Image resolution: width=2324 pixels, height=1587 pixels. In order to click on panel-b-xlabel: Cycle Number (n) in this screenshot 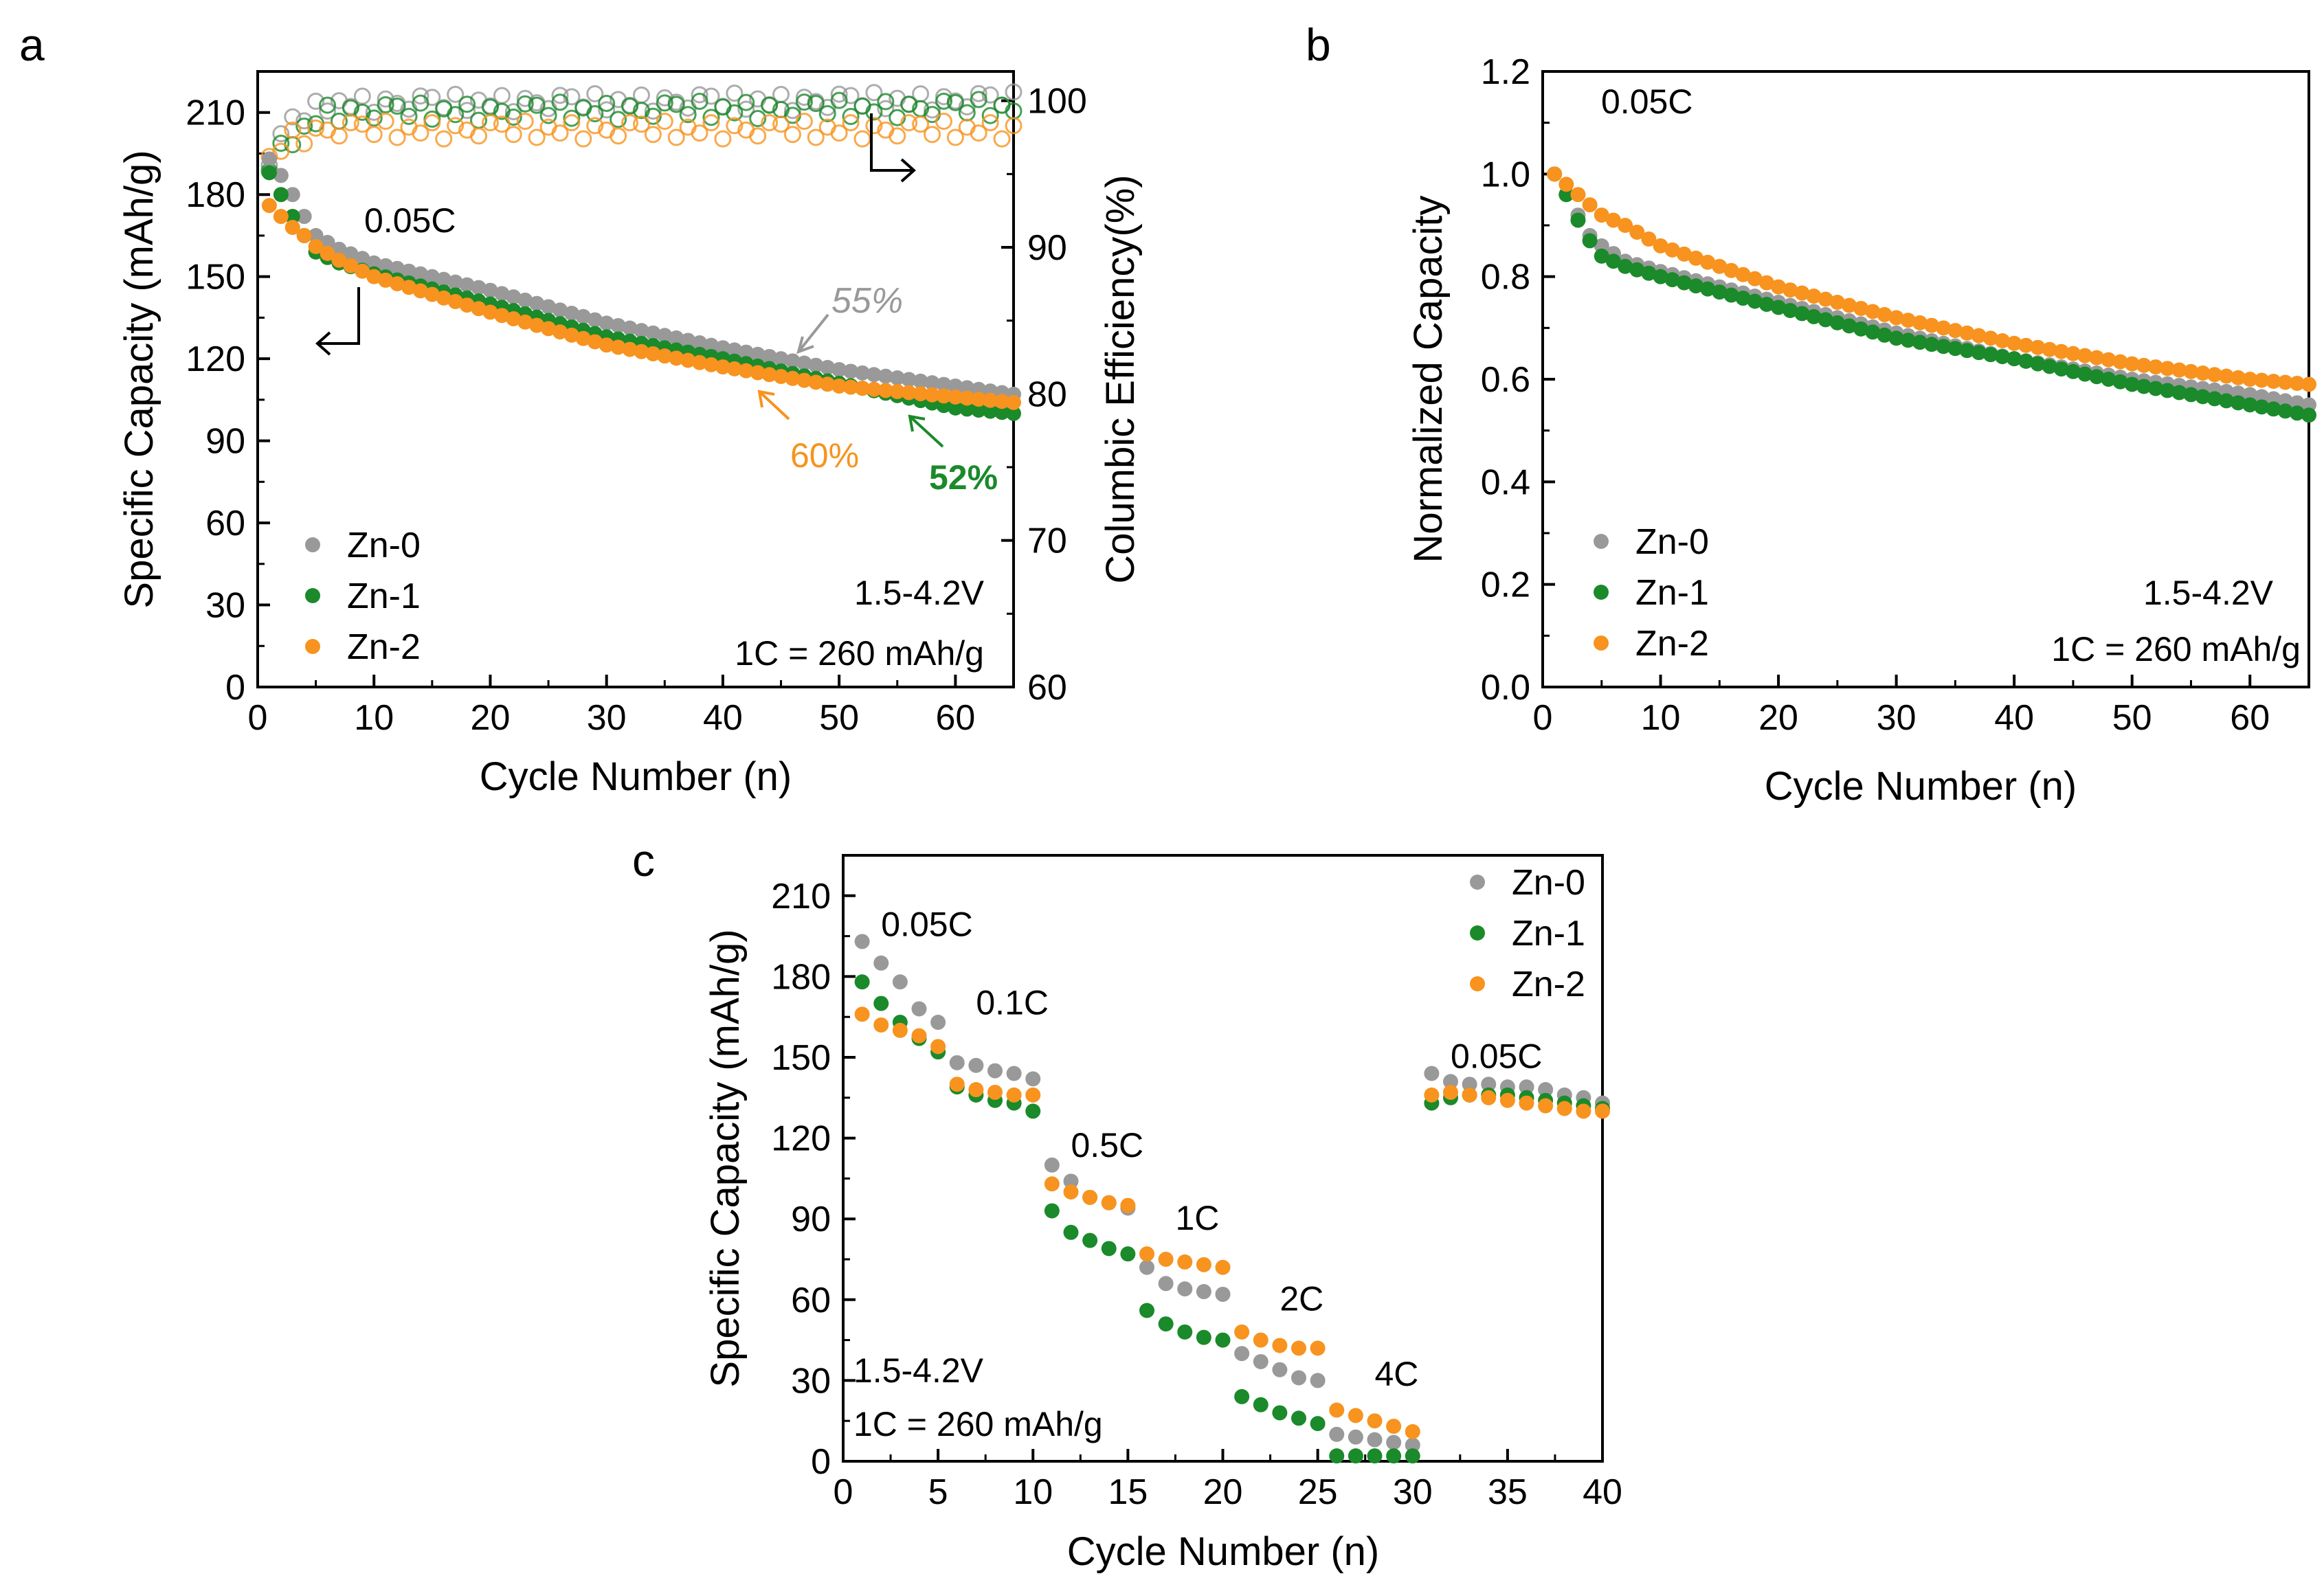, I will do `click(1921, 786)`.